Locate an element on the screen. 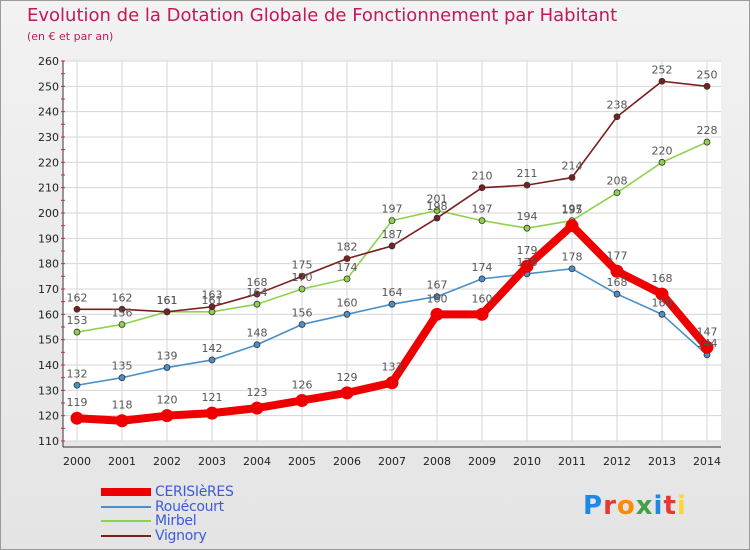 The image size is (750, 550). data-label: 238 is located at coordinates (617, 105).